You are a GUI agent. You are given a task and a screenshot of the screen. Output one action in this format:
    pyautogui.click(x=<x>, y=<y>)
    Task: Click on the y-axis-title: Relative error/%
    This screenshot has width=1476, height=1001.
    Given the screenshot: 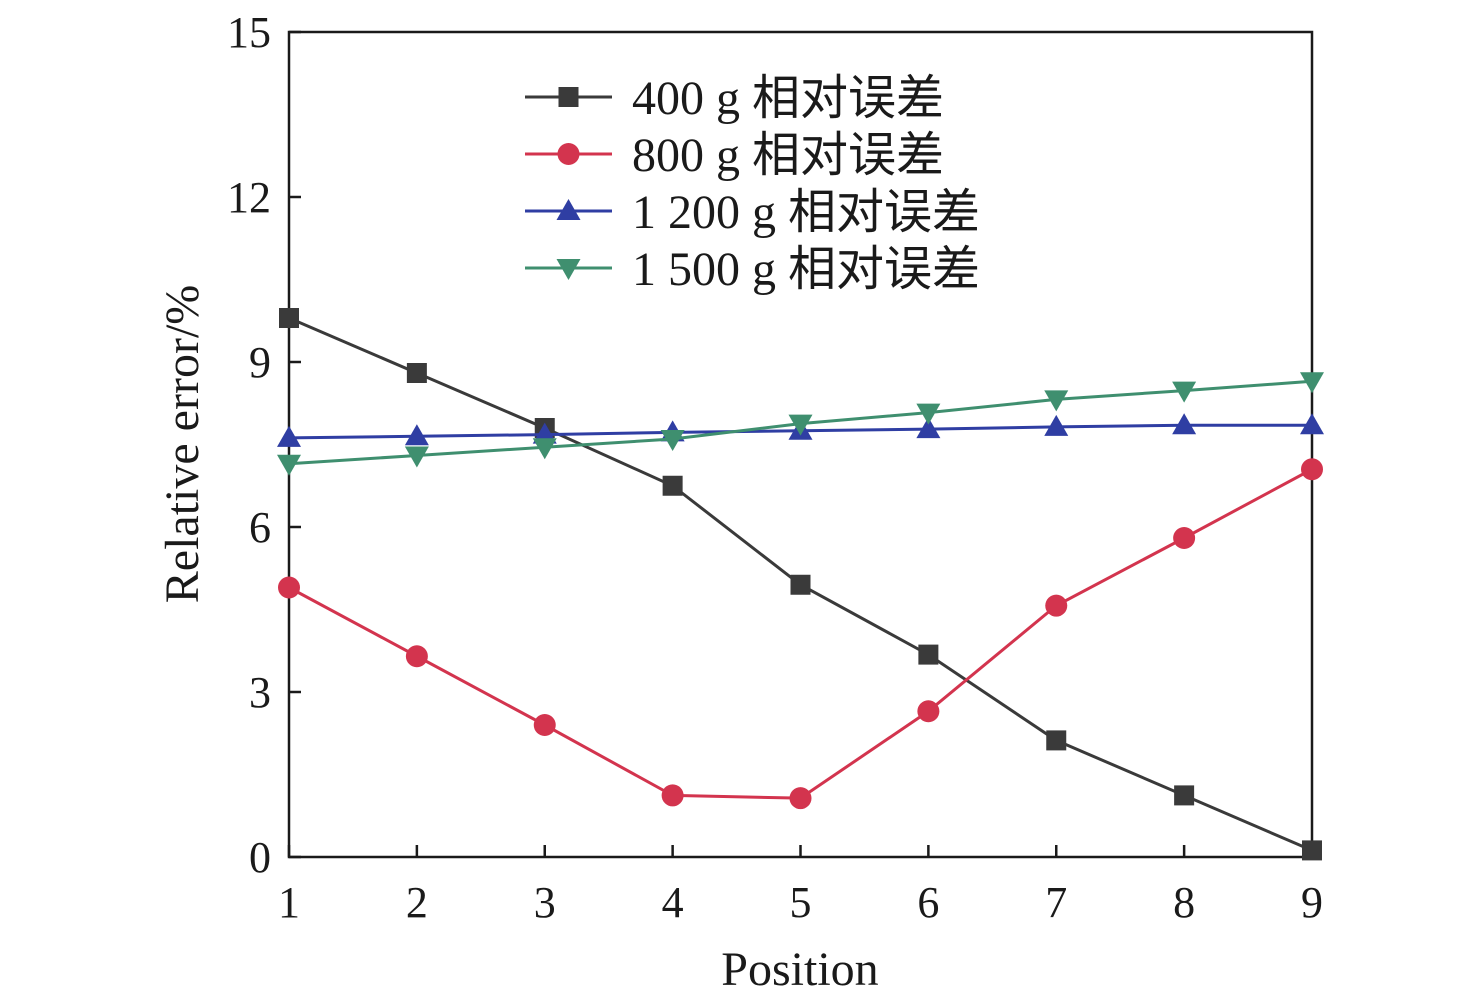 What is the action you would take?
    pyautogui.click(x=182, y=444)
    